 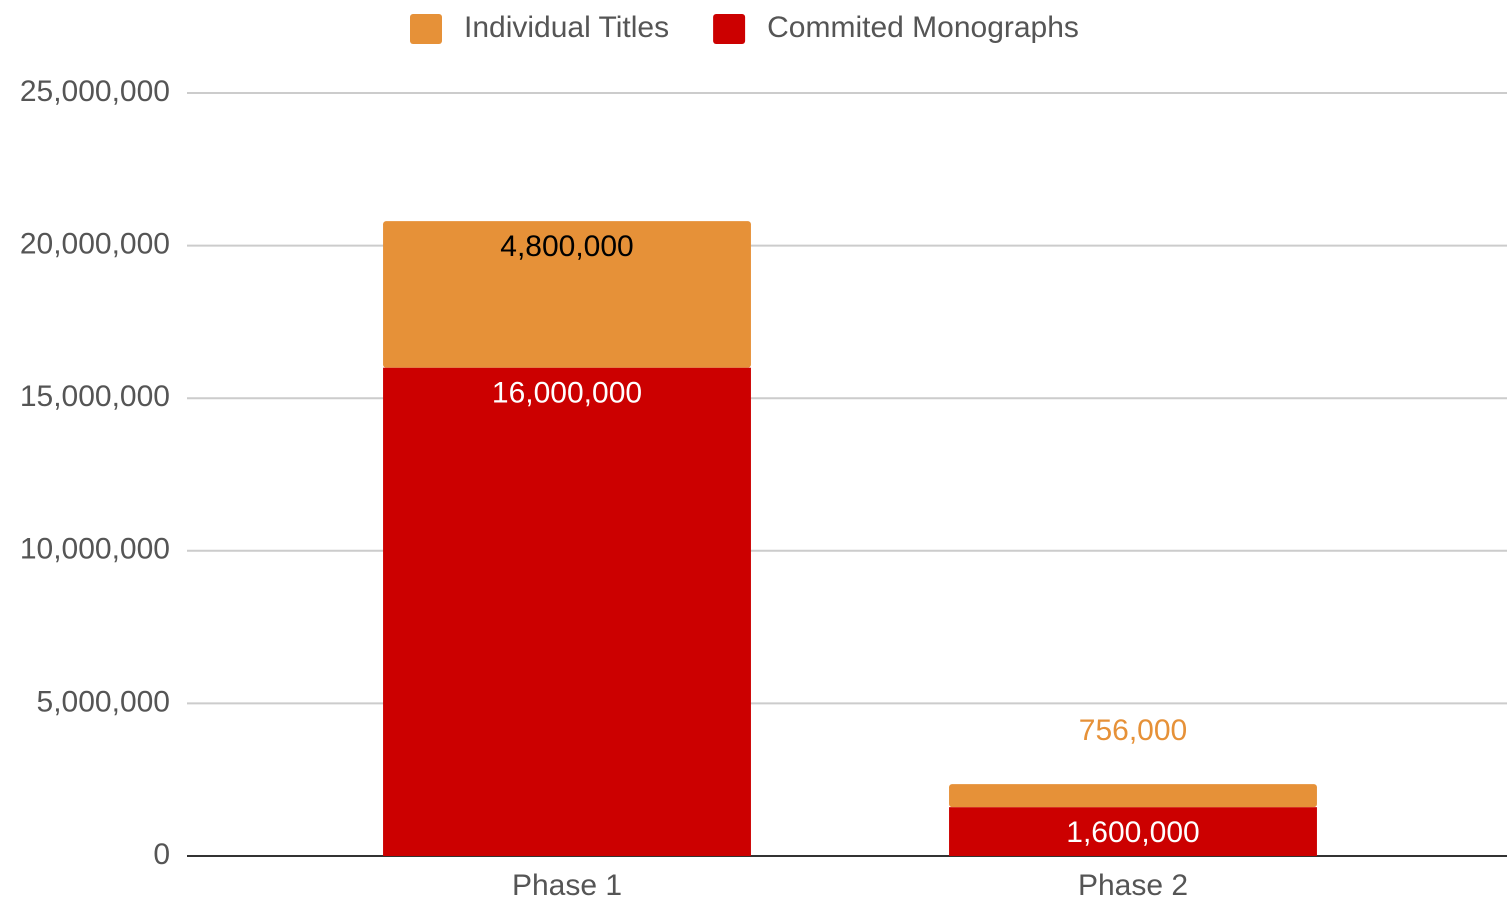 I want to click on y-tick-label: 5,000,000, so click(x=103, y=701).